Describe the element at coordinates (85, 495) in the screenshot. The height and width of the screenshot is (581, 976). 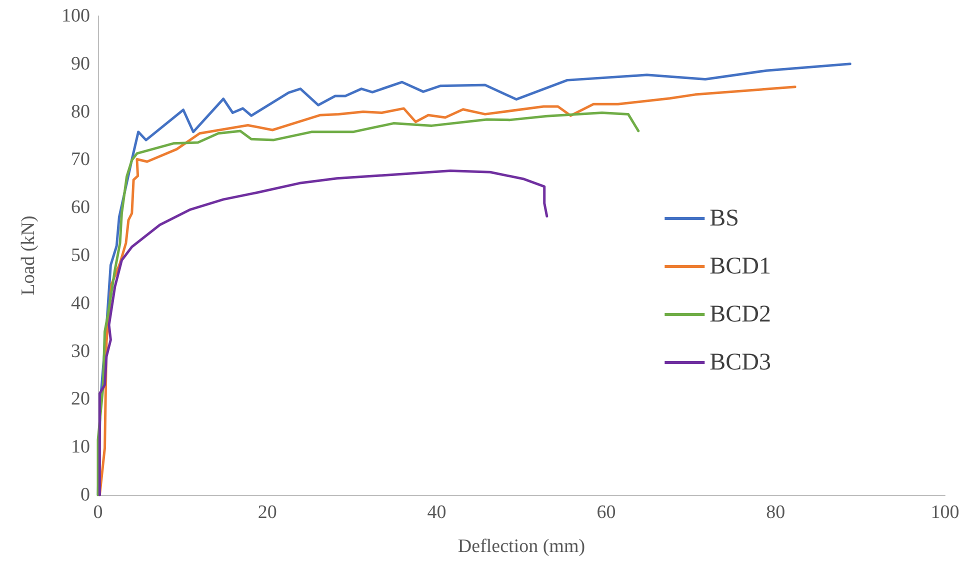
I see `y-tick-label: 0` at that location.